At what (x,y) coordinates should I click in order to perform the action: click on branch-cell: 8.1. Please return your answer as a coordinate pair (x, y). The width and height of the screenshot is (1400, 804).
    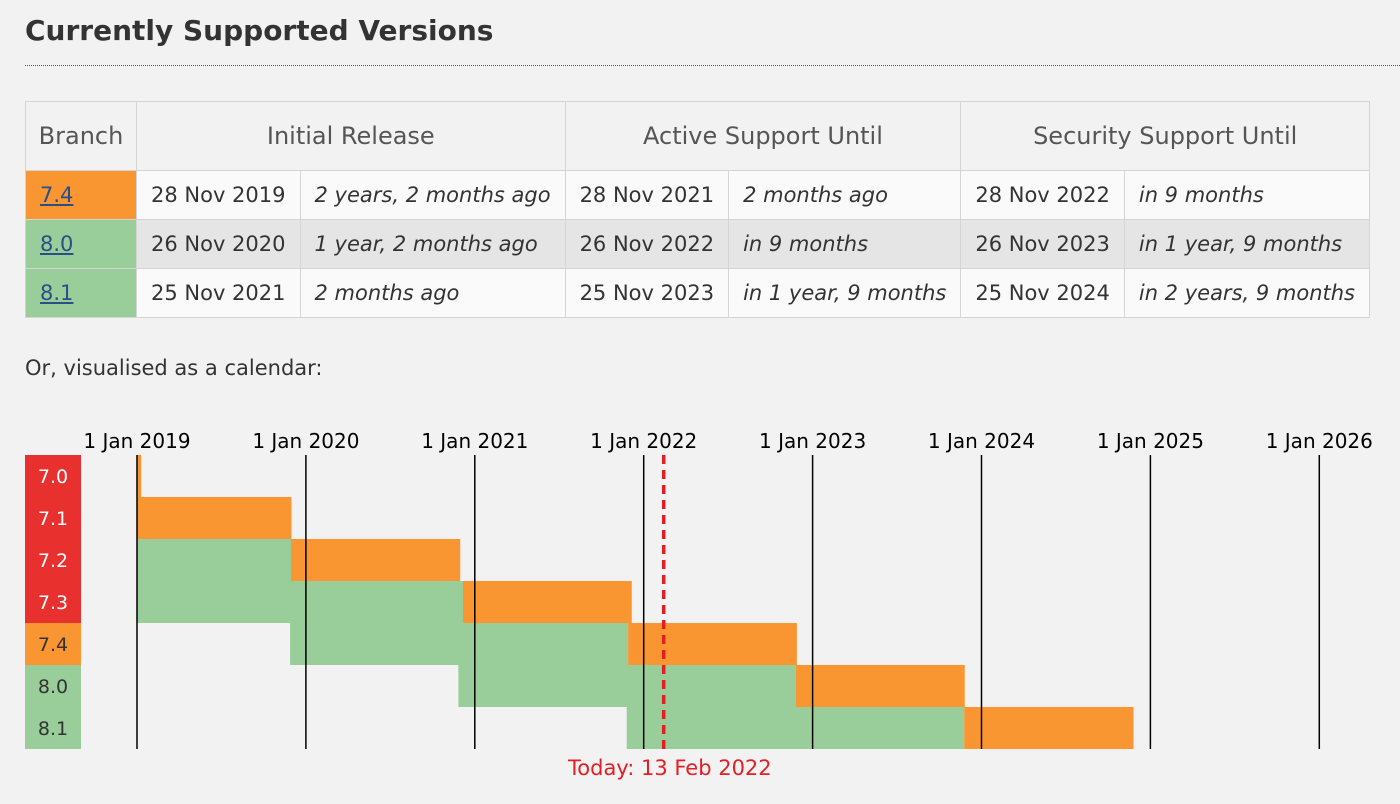
    Looking at the image, I should click on (81, 293).